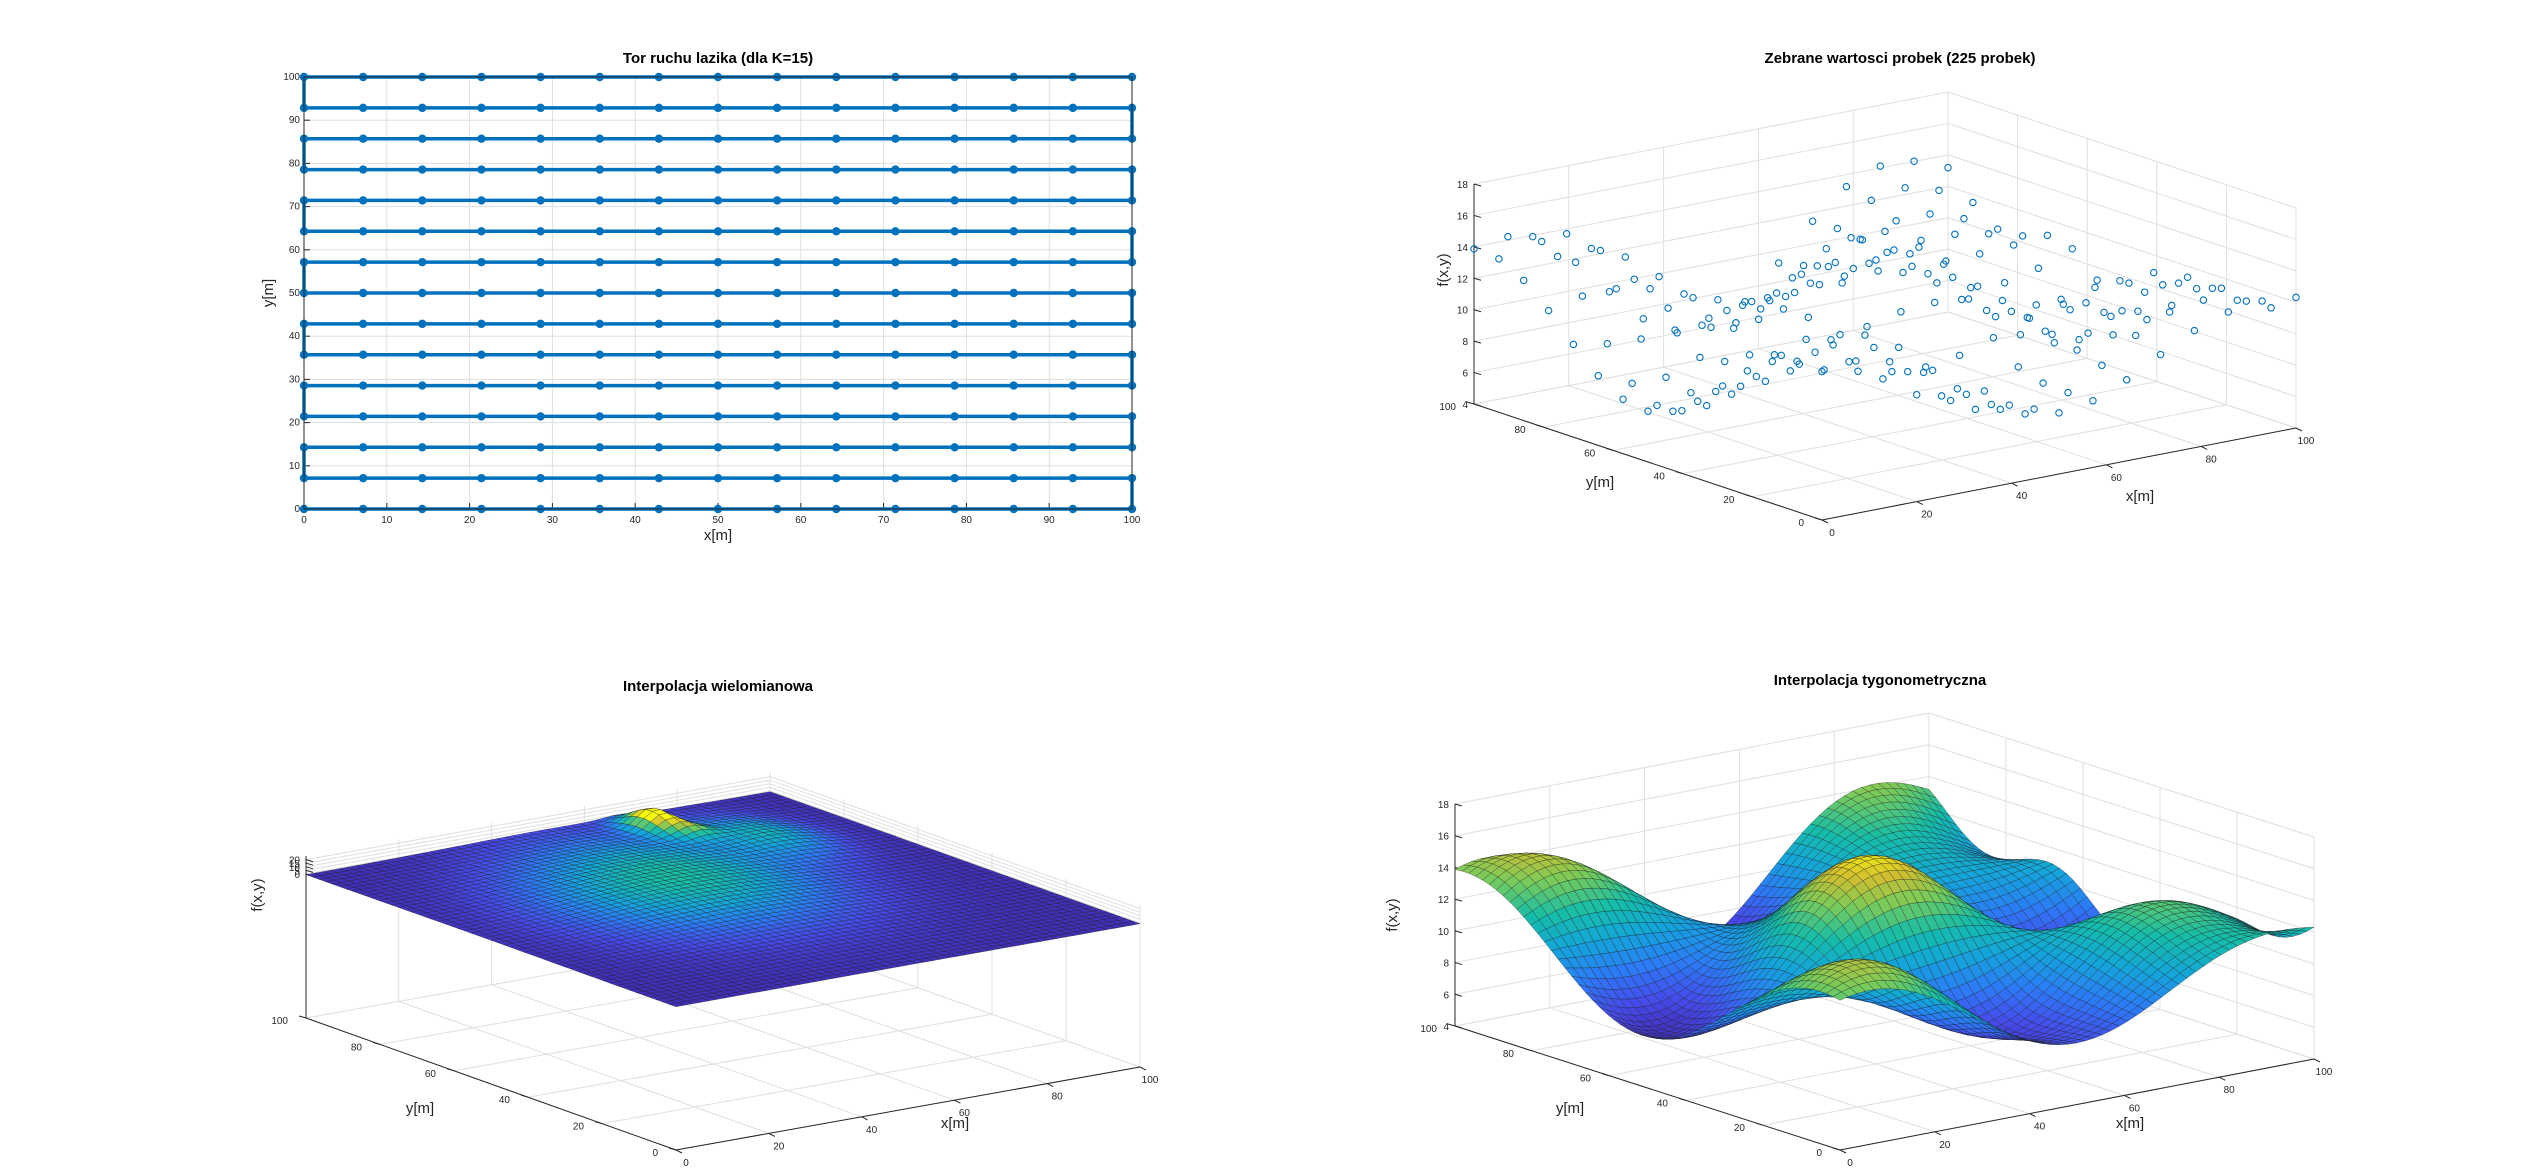 The width and height of the screenshot is (2523, 1172). Describe the element at coordinates (1818, 519) in the screenshot. I see `samples-scatter-ytick-mark` at that location.